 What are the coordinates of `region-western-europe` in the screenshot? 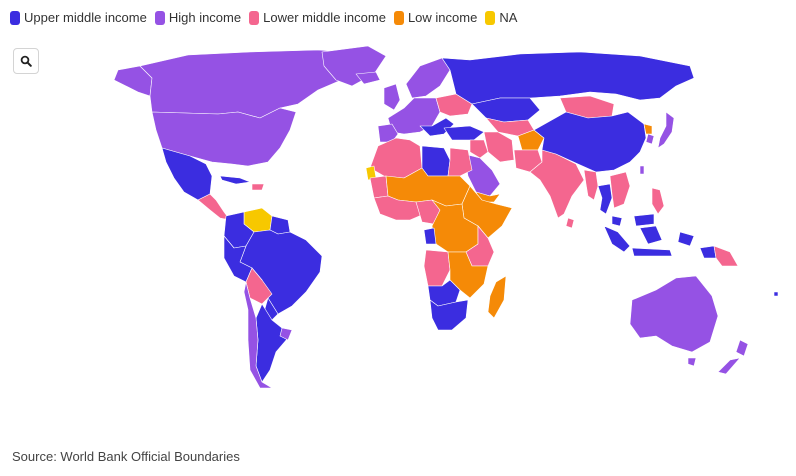 It's located at (414, 116).